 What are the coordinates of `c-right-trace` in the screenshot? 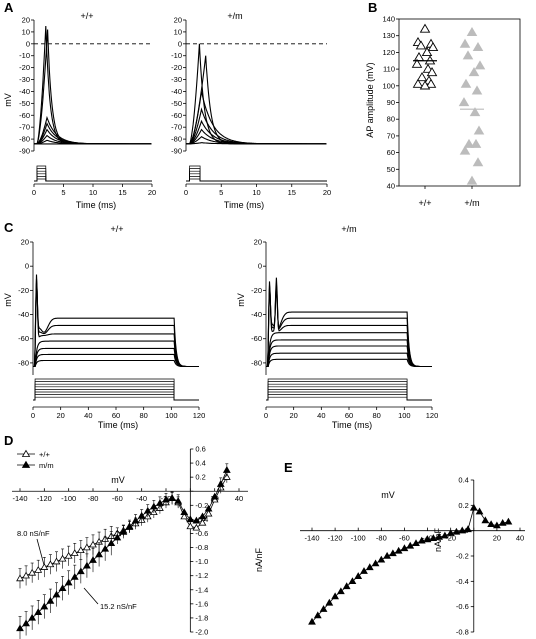 It's located at (349, 360).